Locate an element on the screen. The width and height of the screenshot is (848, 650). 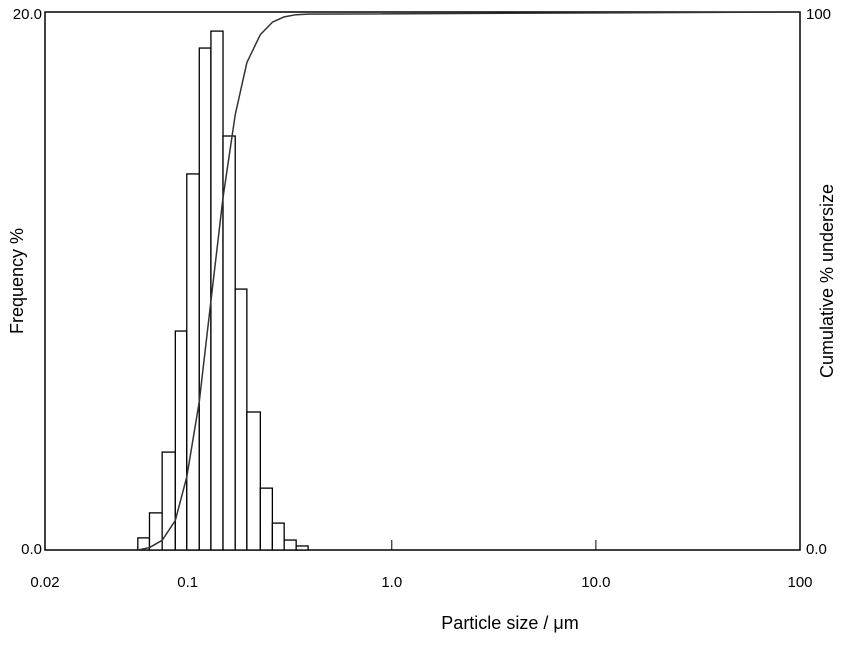
x-tick-label: 1.0 is located at coordinates (391, 582).